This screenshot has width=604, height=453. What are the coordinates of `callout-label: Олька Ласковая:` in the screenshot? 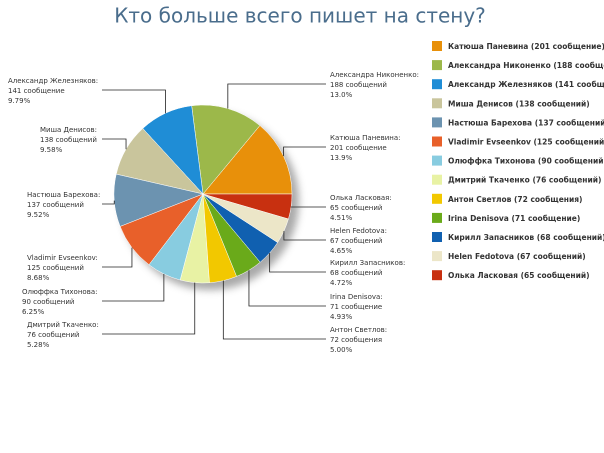 It's located at (361, 198).